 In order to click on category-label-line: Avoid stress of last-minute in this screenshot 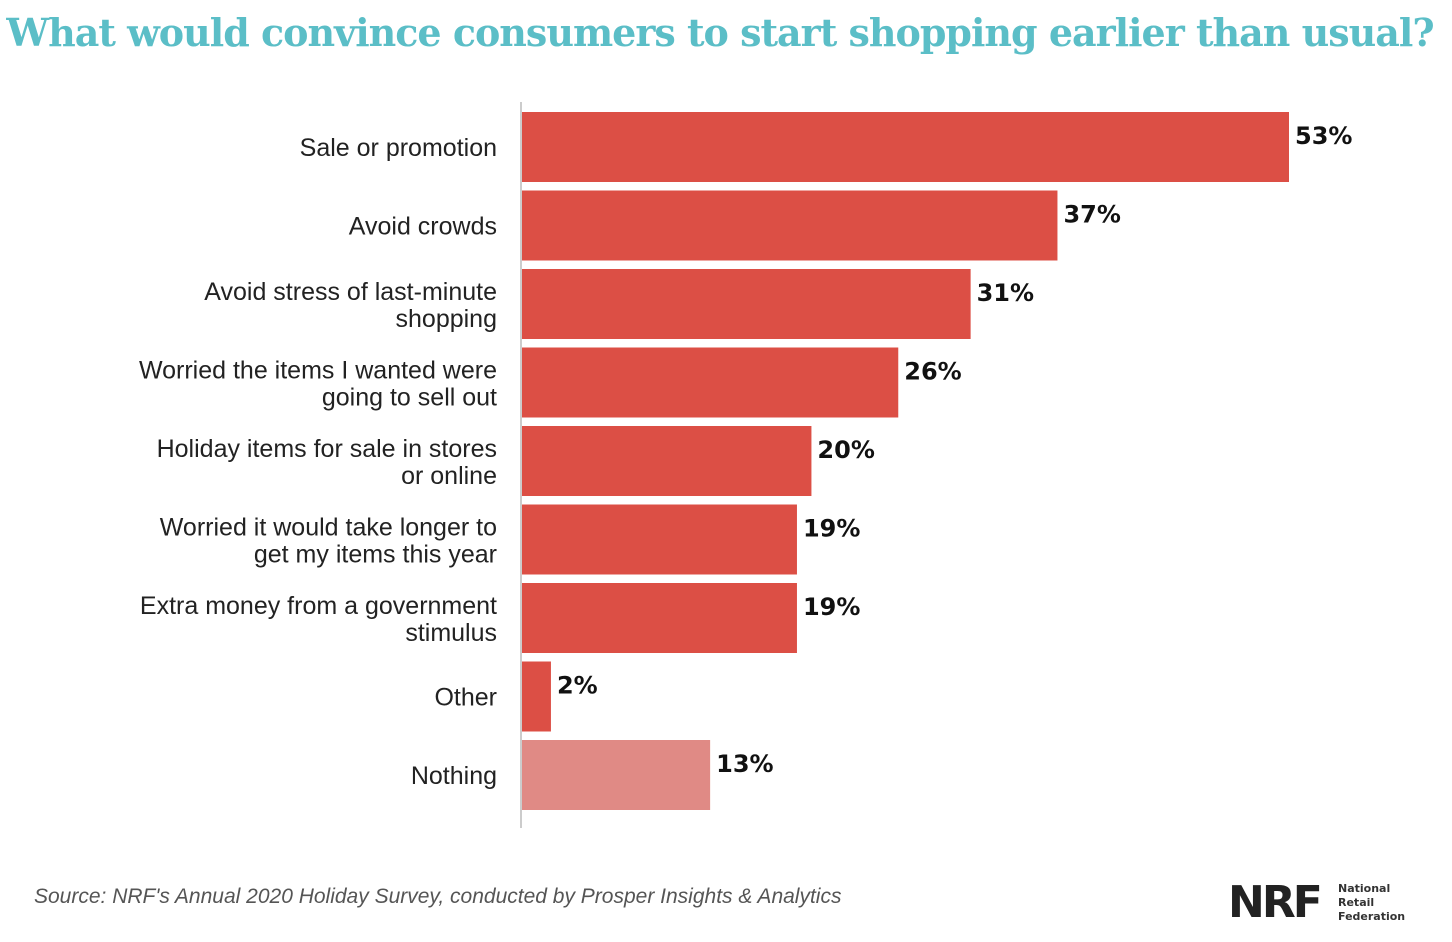, I will do `click(350, 292)`.